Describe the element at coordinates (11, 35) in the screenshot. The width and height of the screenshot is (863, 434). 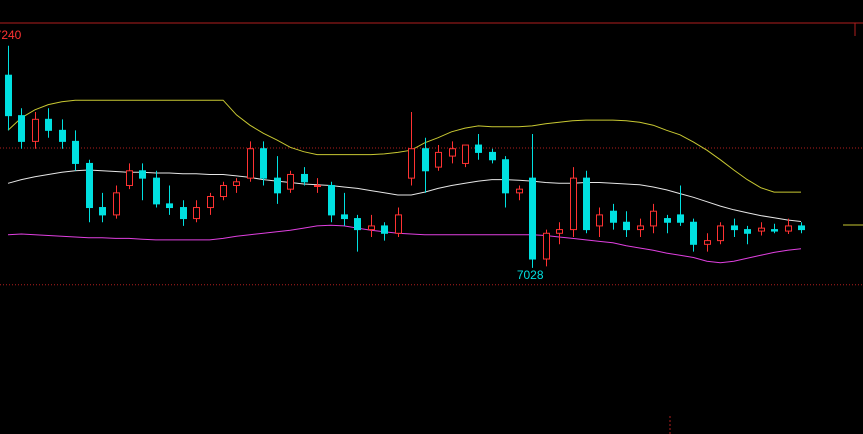
I see `high-annotation: 7240` at that location.